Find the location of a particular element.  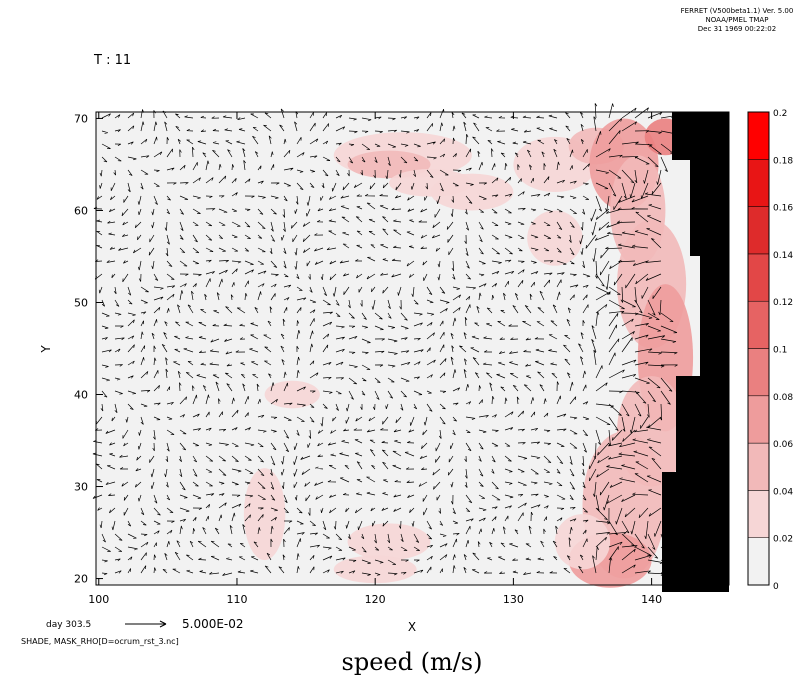

ferret-version: FERRET (V500beta1.1) Ver. 5.00 is located at coordinates (737, 11).